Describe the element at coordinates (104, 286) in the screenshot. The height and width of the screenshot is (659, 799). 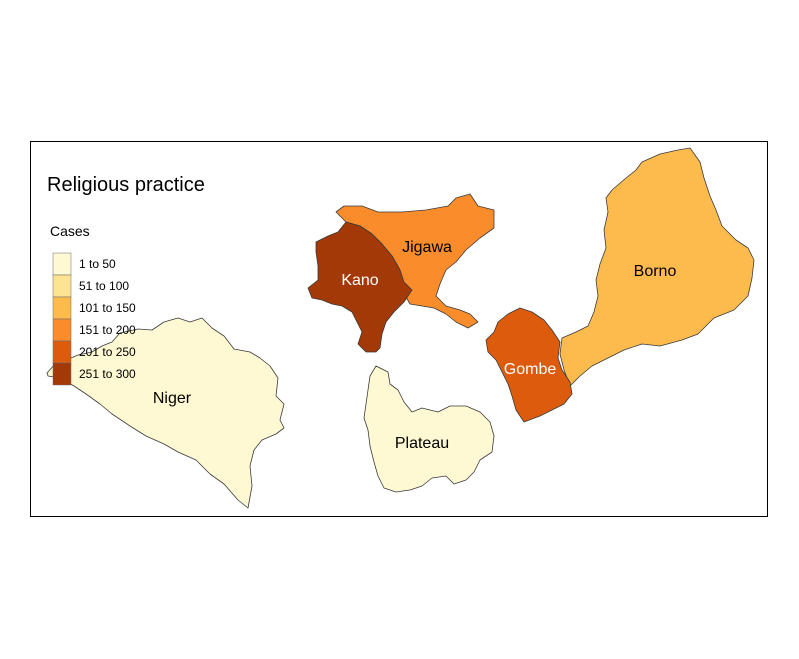
I see `legend-label-2: 51 to 100` at that location.